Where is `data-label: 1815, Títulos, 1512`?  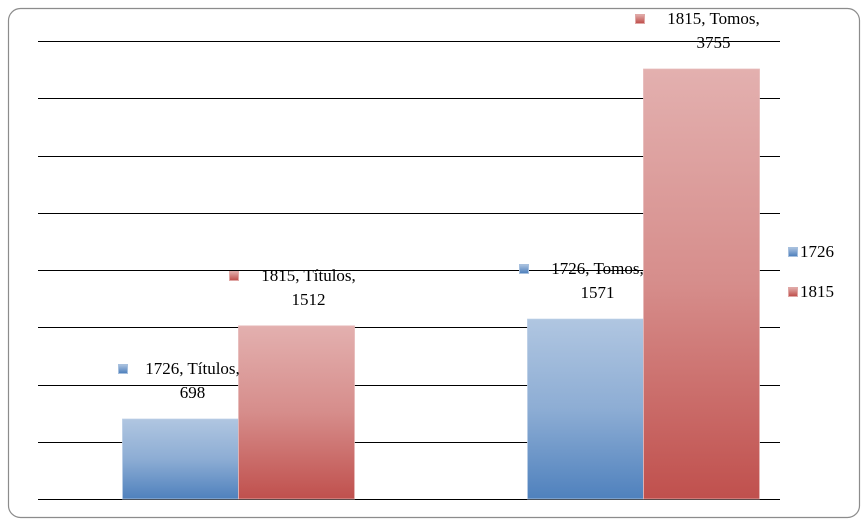
data-label: 1815, Títulos, 1512 is located at coordinates (308, 287).